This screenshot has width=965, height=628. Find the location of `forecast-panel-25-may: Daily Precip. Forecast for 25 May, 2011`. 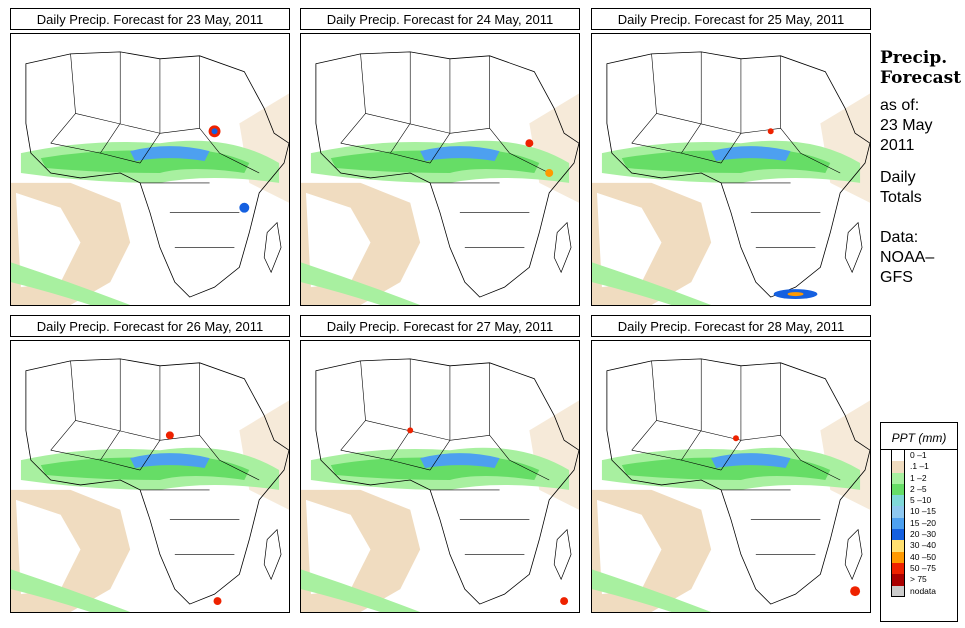

forecast-panel-25-may: Daily Precip. Forecast for 25 May, 2011 is located at coordinates (731, 157).